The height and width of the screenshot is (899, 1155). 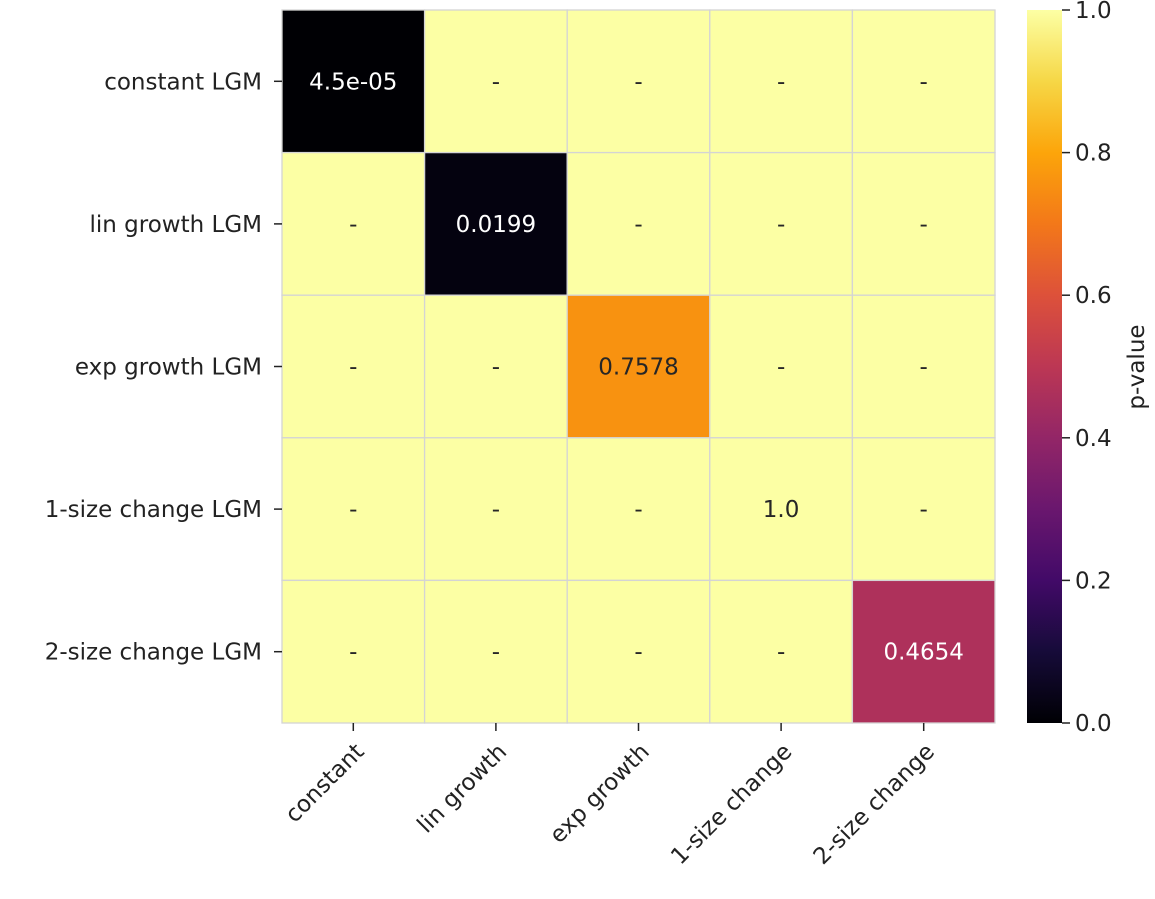 What do you see at coordinates (1093, 154) in the screenshot?
I see `colorbar-tick-label: 0.8` at bounding box center [1093, 154].